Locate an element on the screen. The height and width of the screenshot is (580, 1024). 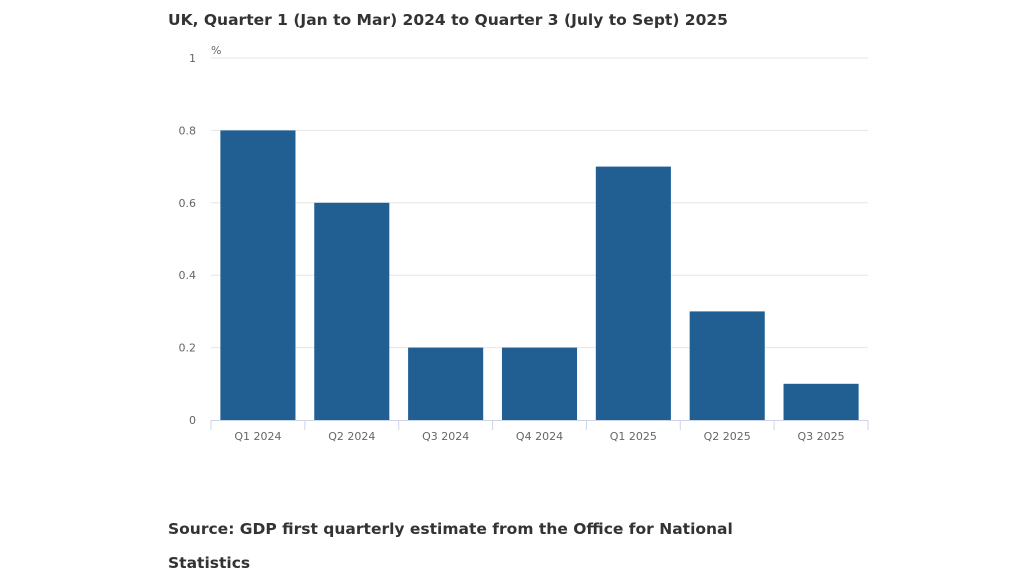
x-tick-label: Q1 2025 is located at coordinates (633, 436).